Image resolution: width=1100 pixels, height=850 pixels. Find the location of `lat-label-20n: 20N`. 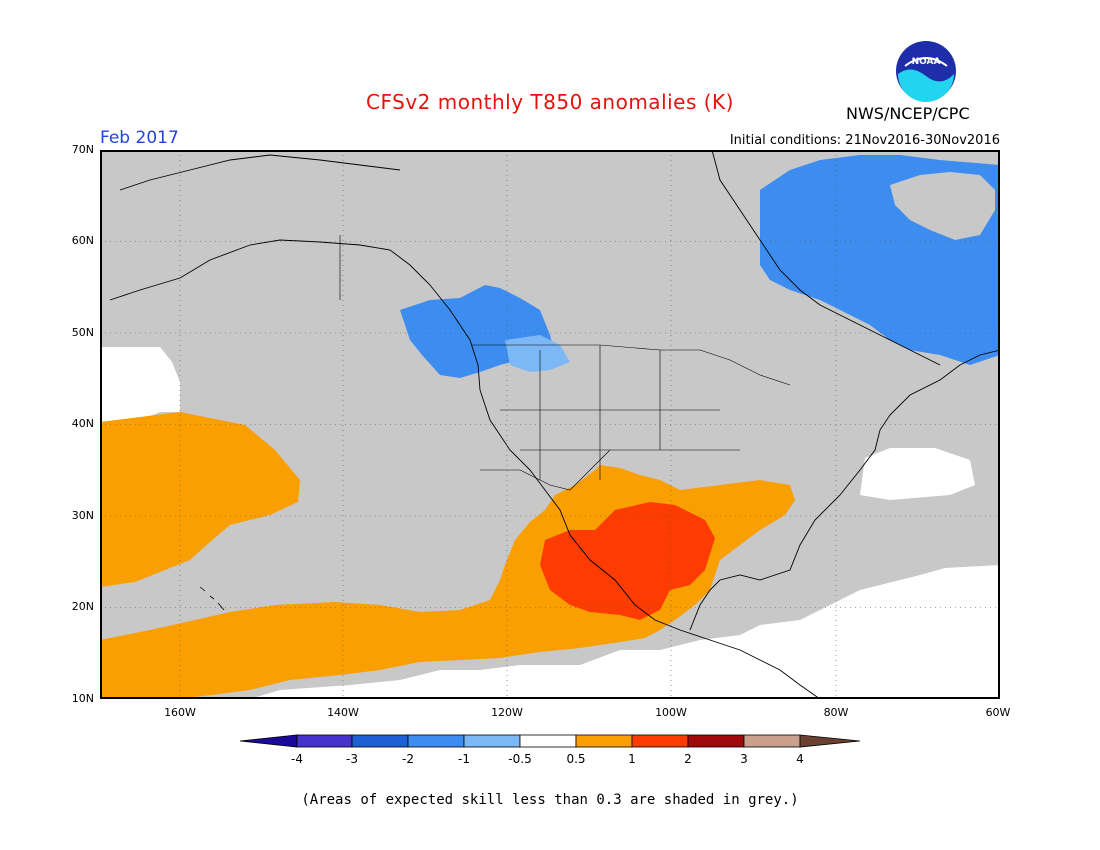

lat-label-20n: 20N is located at coordinates (82, 606).